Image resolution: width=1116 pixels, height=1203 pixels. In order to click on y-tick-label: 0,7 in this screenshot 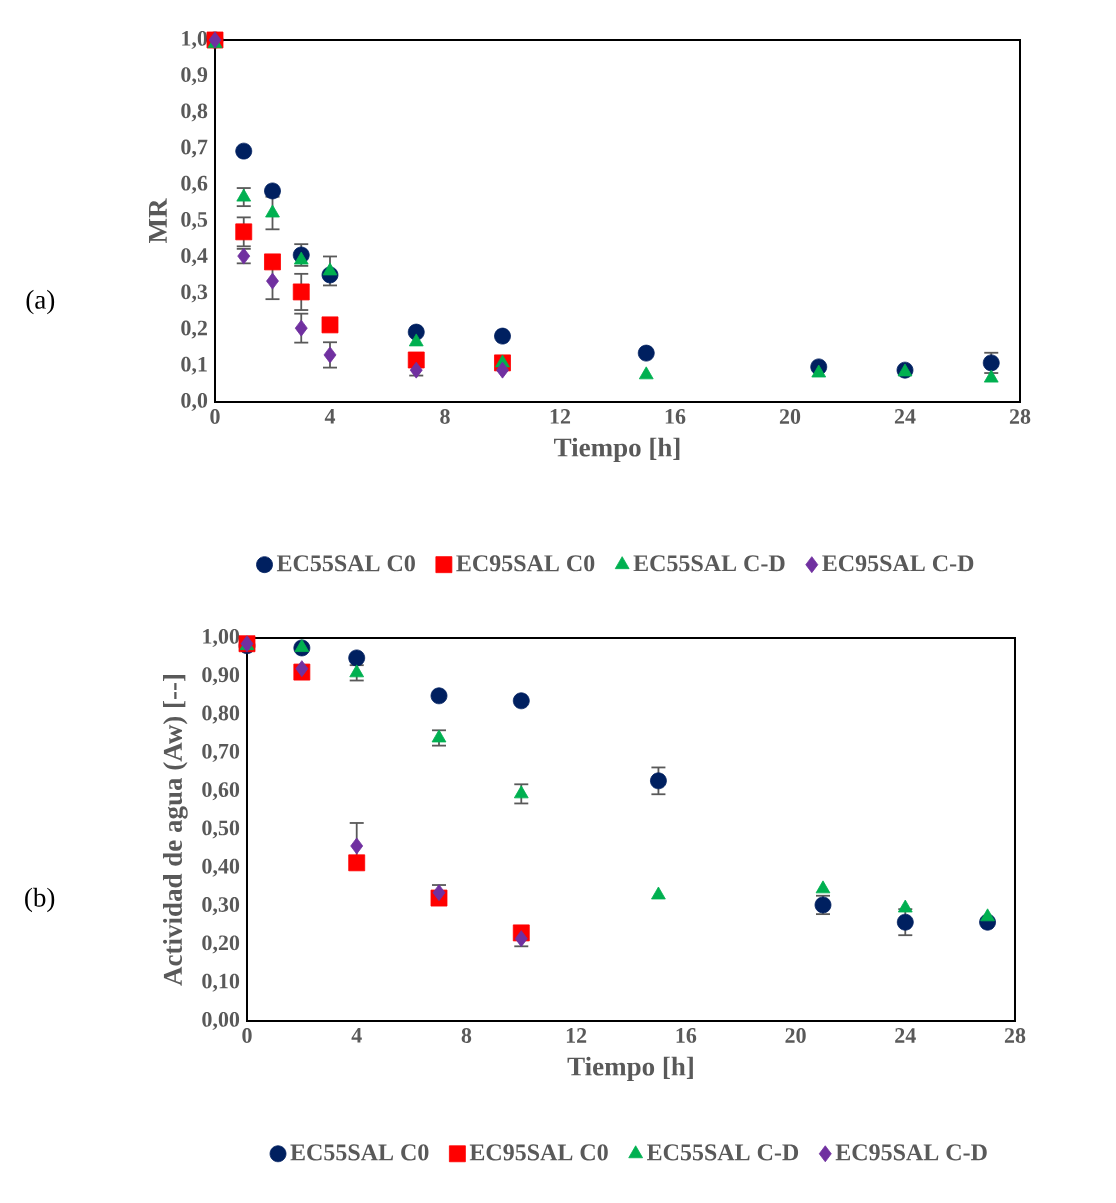, I will do `click(194, 148)`.